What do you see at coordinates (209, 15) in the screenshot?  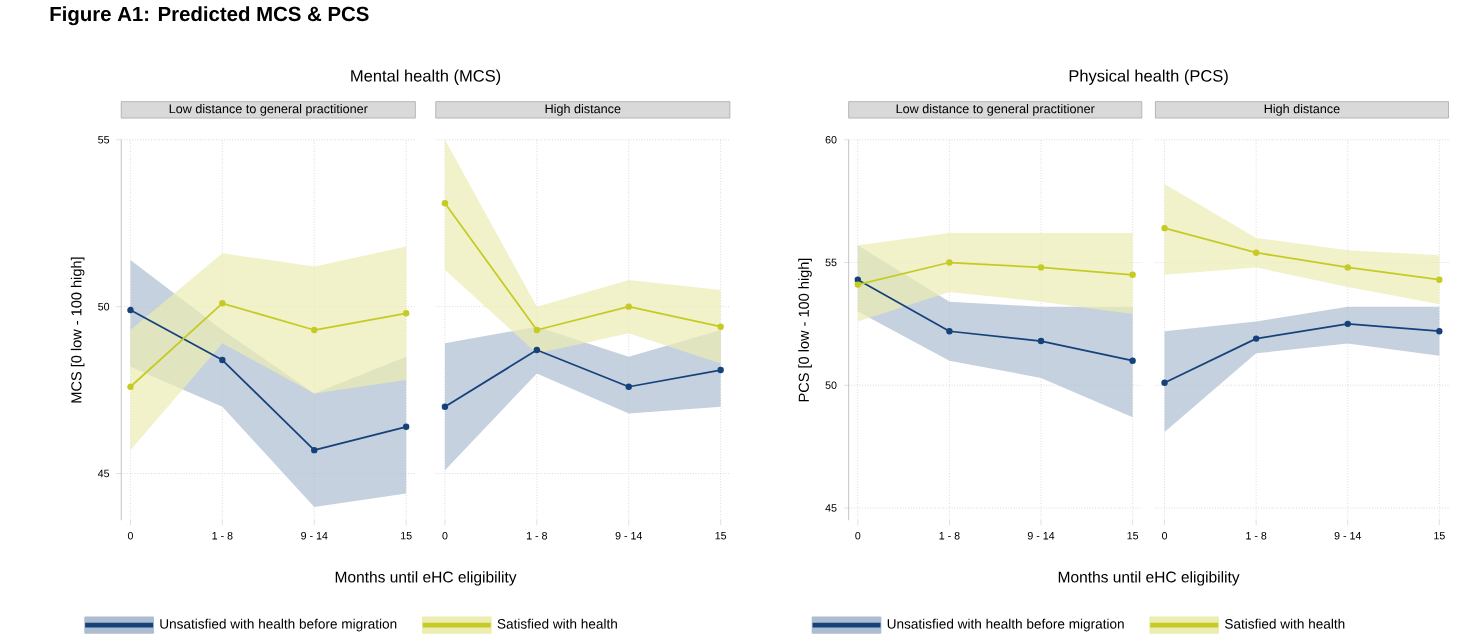 I see `caption: Figure A1: Predicted MCS & PCS` at bounding box center [209, 15].